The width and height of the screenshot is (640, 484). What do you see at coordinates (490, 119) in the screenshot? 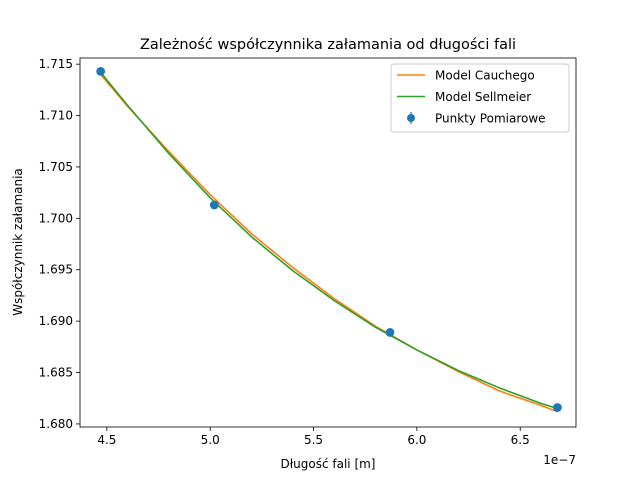
I see `legend-label: Punkty Pomiarowe` at bounding box center [490, 119].